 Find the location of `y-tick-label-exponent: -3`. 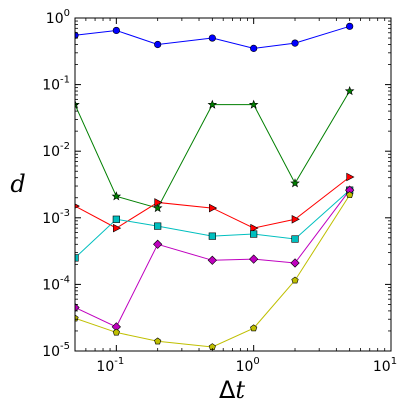

y-tick-label-exponent: -3 is located at coordinates (65, 213).